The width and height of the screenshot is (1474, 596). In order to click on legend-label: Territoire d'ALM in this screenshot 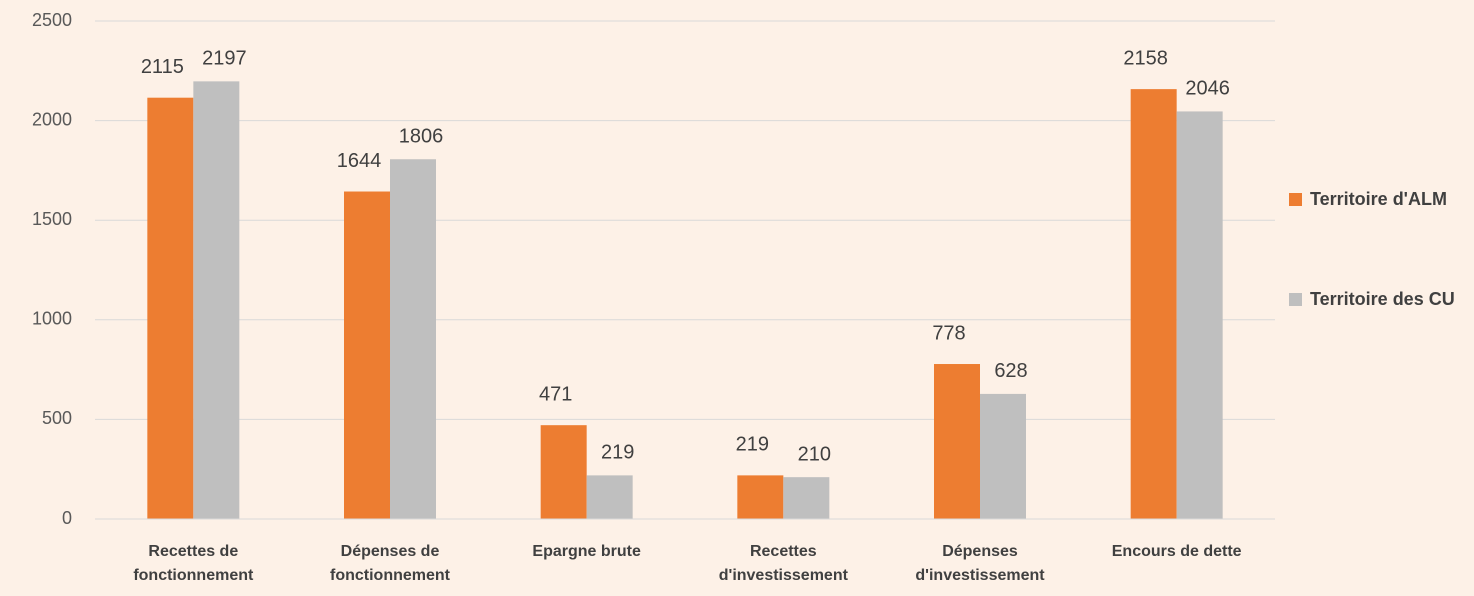, I will do `click(1378, 199)`.